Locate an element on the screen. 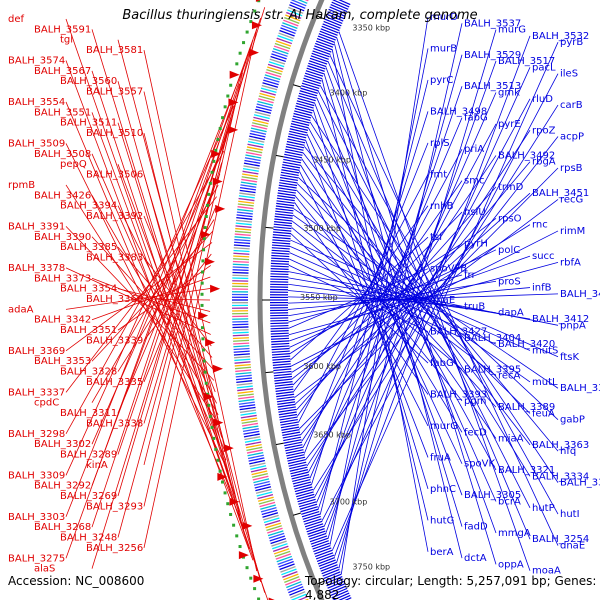 The height and width of the screenshot is (600, 600). gene-label-right: BALH_3529 is located at coordinates (492, 55).